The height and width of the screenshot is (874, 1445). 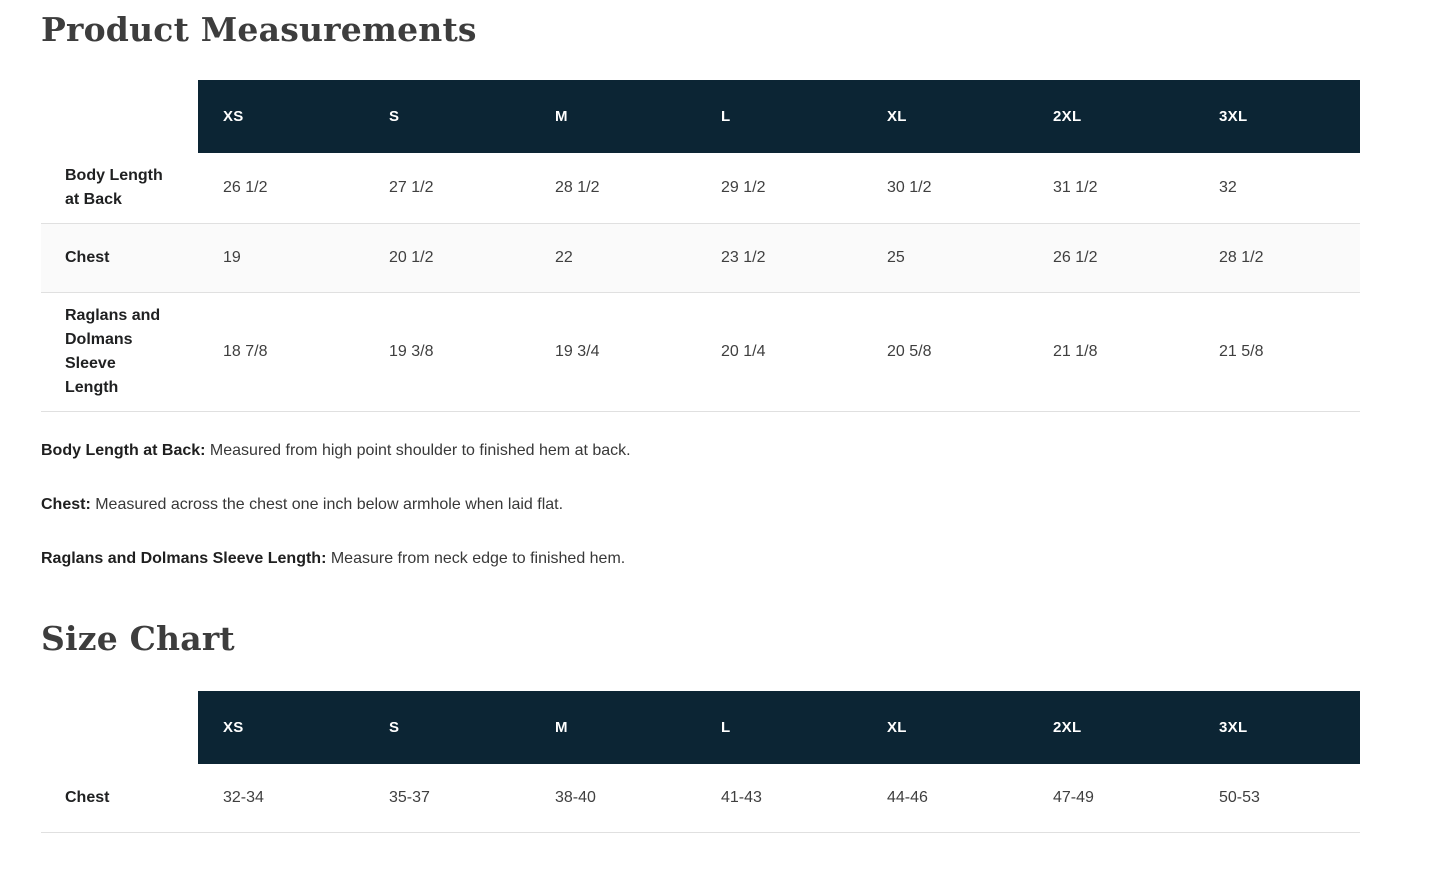 What do you see at coordinates (909, 351) in the screenshot?
I see `measurement-value: 20 5/8` at bounding box center [909, 351].